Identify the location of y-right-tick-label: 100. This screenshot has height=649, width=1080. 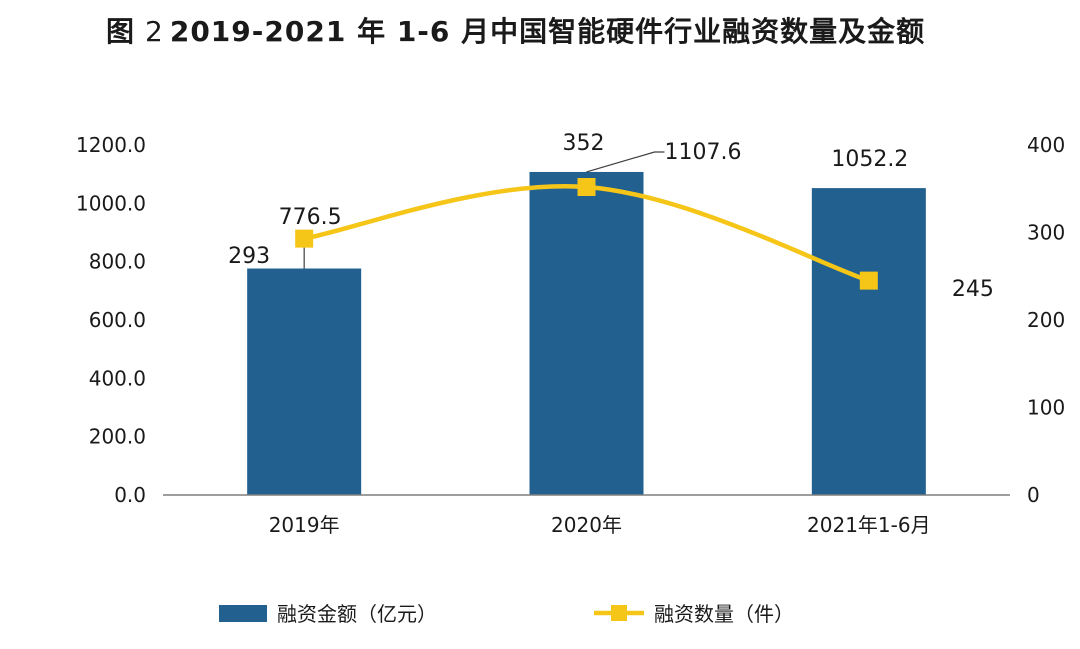
(1046, 408).